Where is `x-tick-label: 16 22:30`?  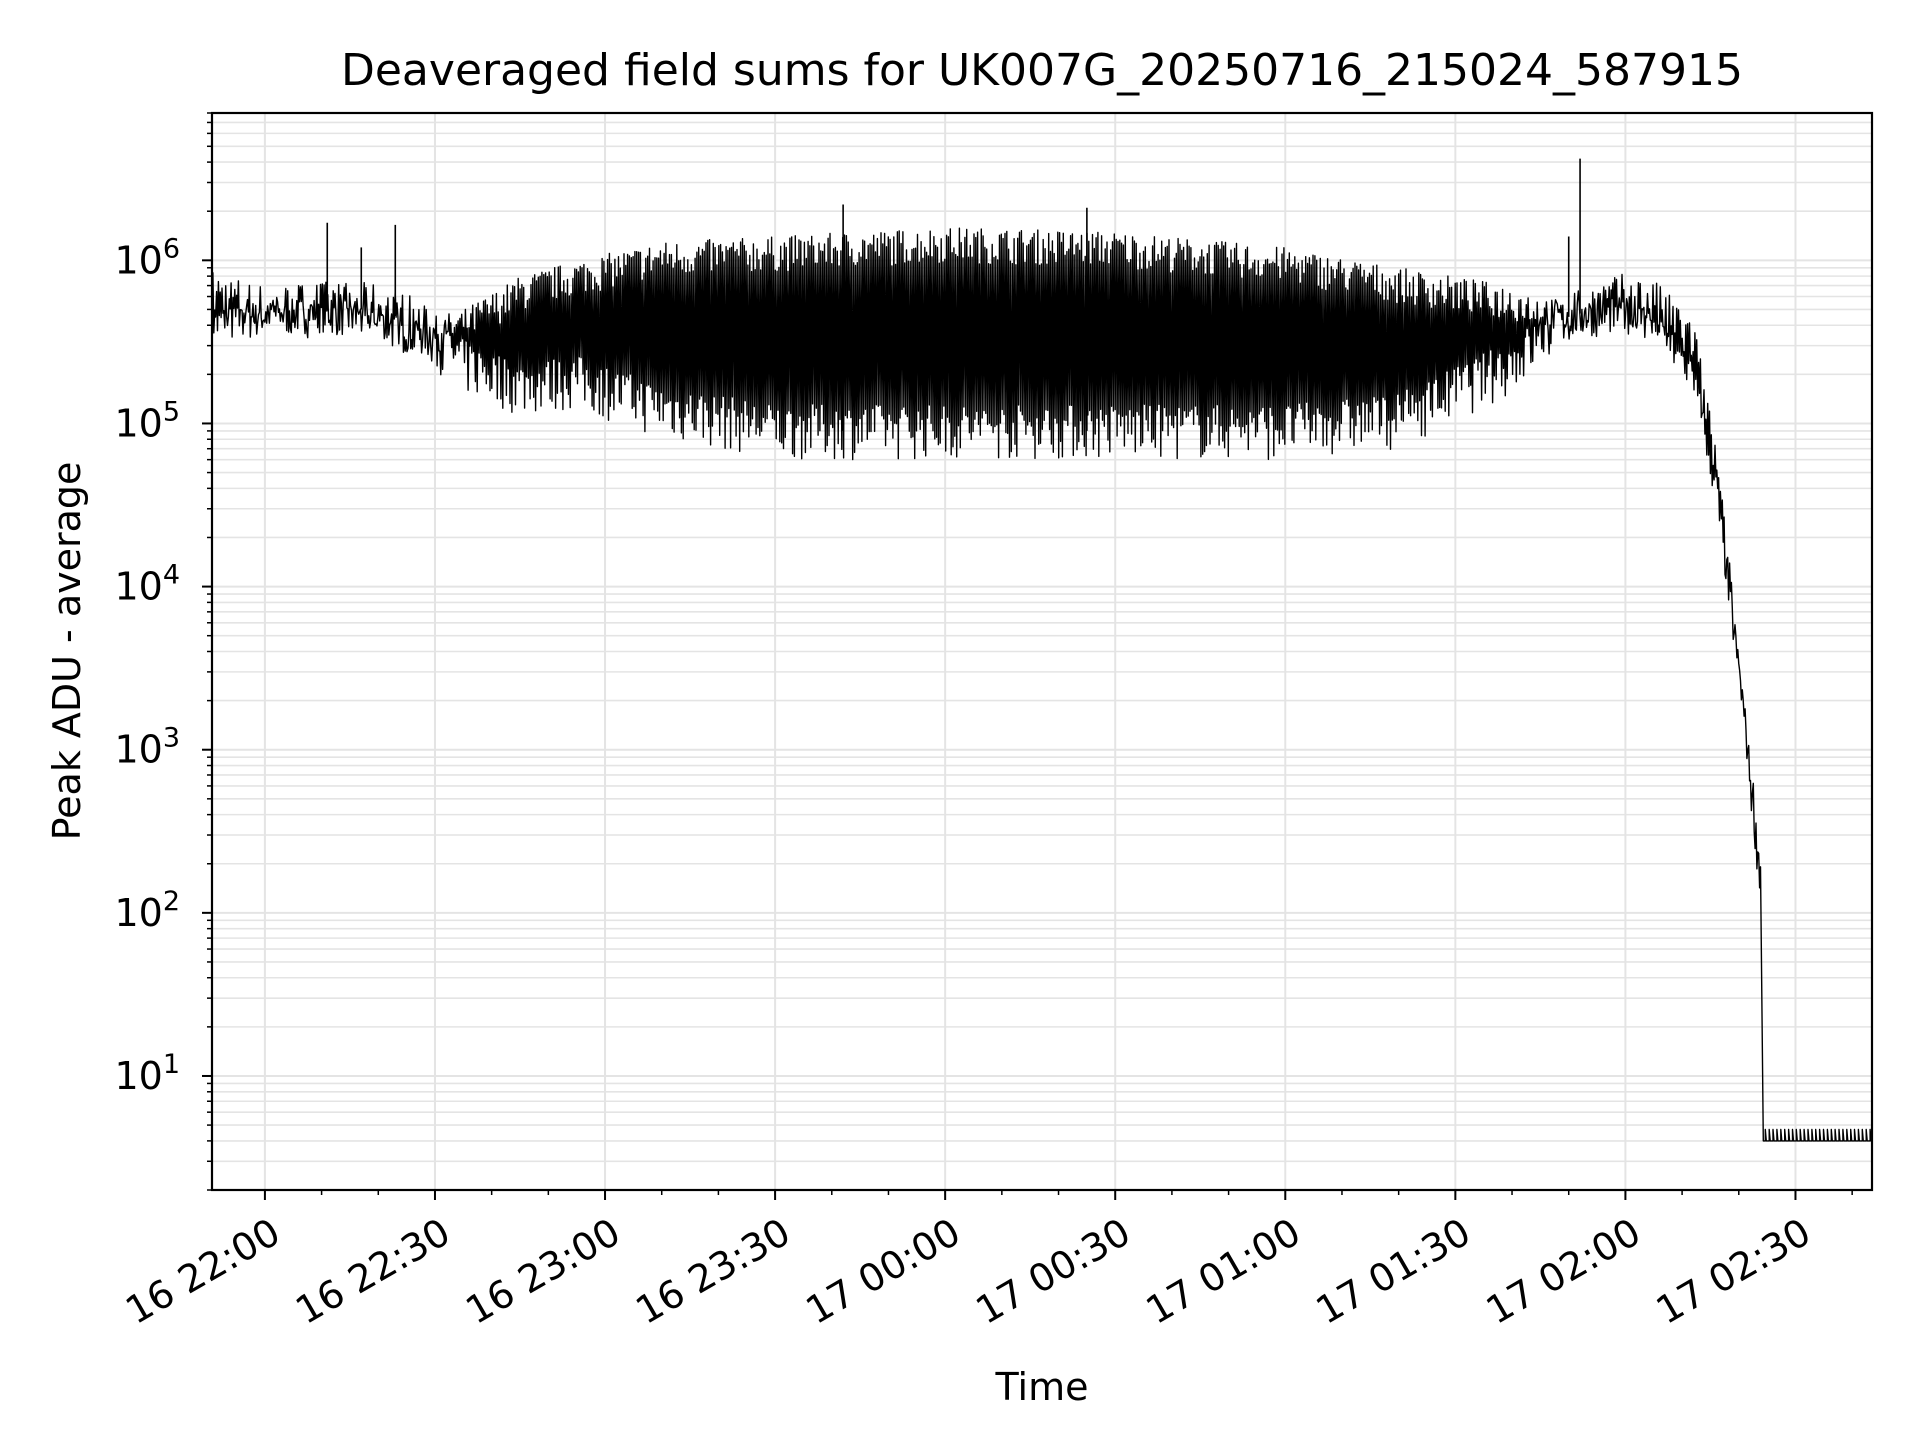 x-tick-label: 16 22:30 is located at coordinates (372, 1271).